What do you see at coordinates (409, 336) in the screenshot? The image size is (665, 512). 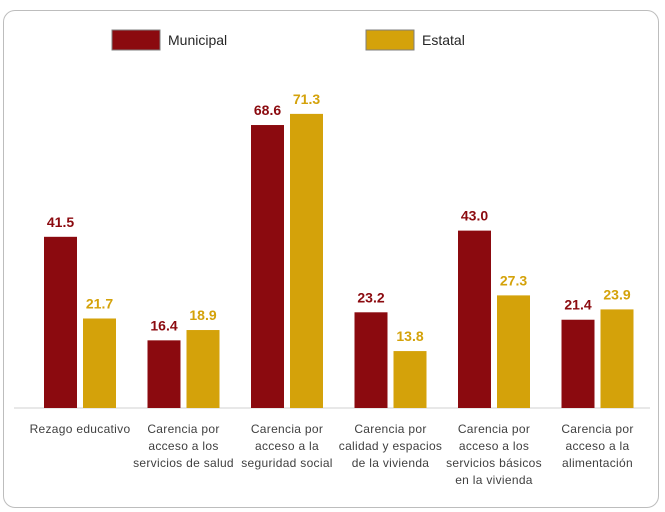 I see `value-label: 13.8` at bounding box center [409, 336].